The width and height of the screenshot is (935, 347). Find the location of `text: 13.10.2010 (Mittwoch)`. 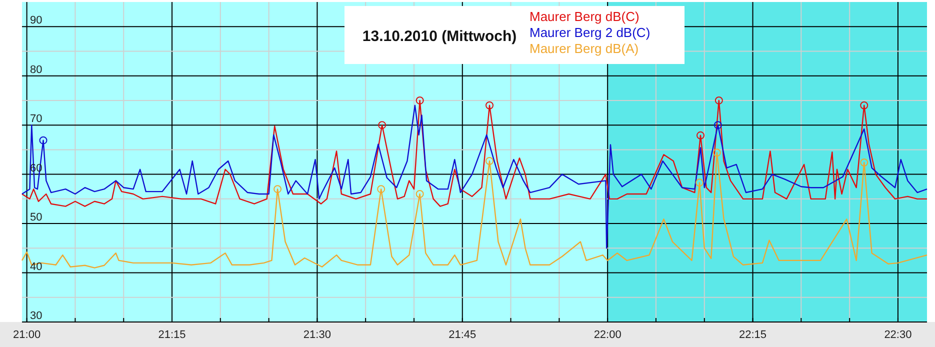

text: 13.10.2010 (Mittwoch) is located at coordinates (439, 36).